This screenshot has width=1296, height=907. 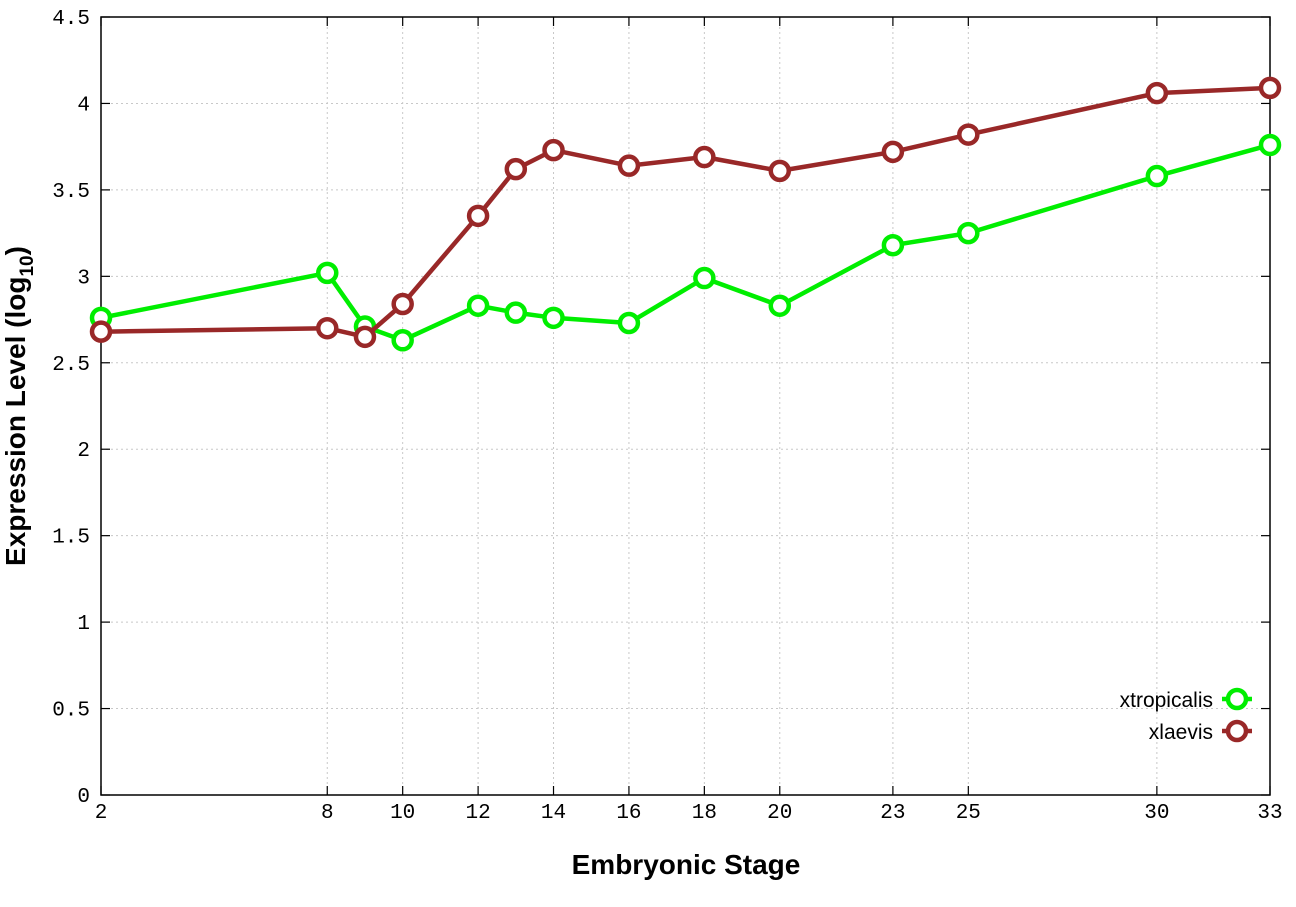 What do you see at coordinates (1181, 732) in the screenshot?
I see `legend-label-xlaevis: xlaevis` at bounding box center [1181, 732].